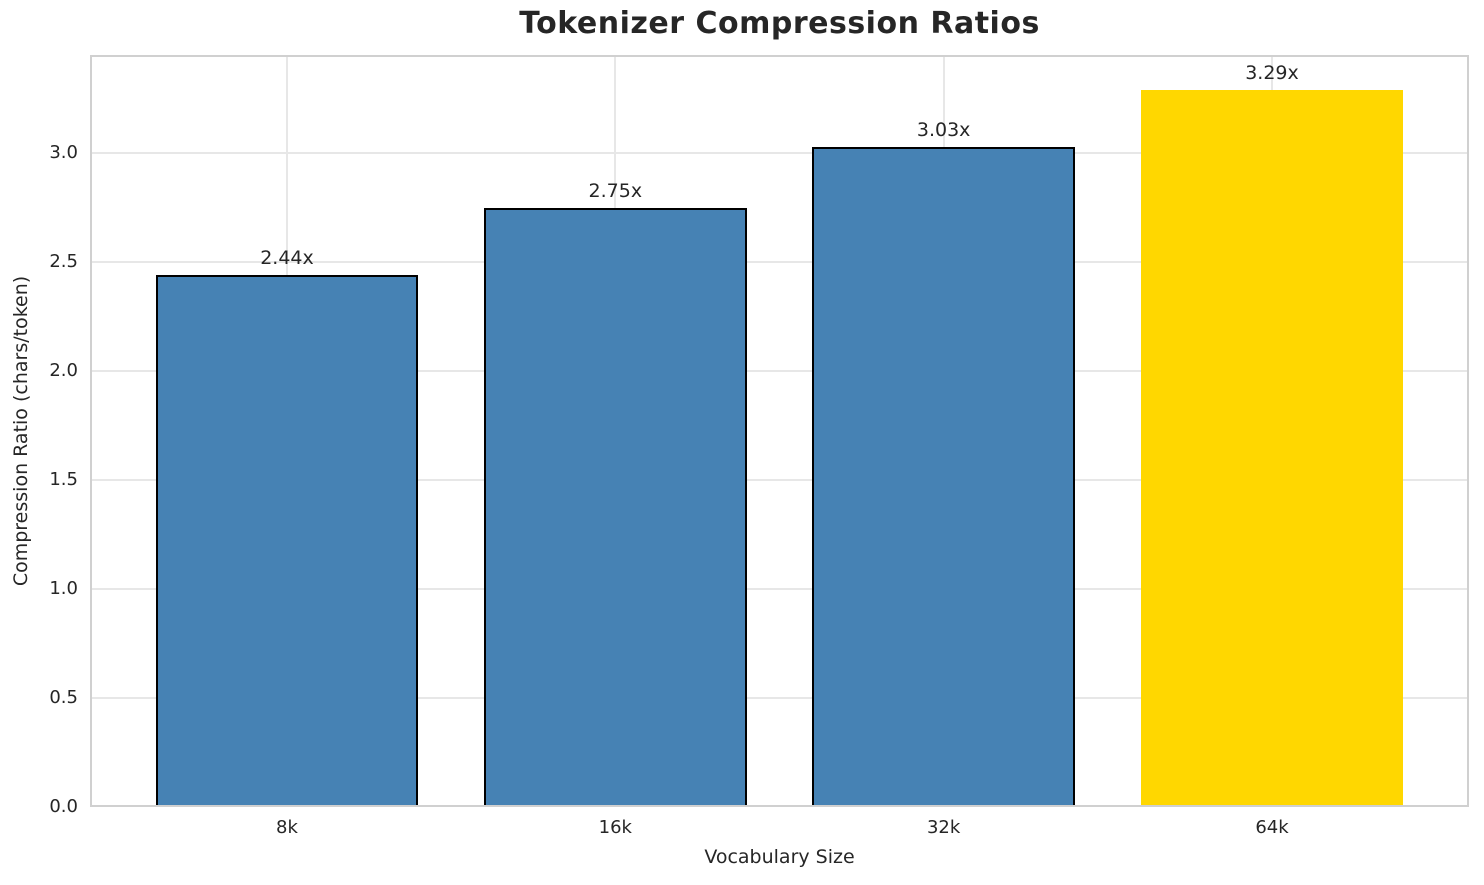 The width and height of the screenshot is (1484, 885). What do you see at coordinates (21, 431) in the screenshot?
I see `y-axis-label: Compression Ratio (chars/token)` at bounding box center [21, 431].